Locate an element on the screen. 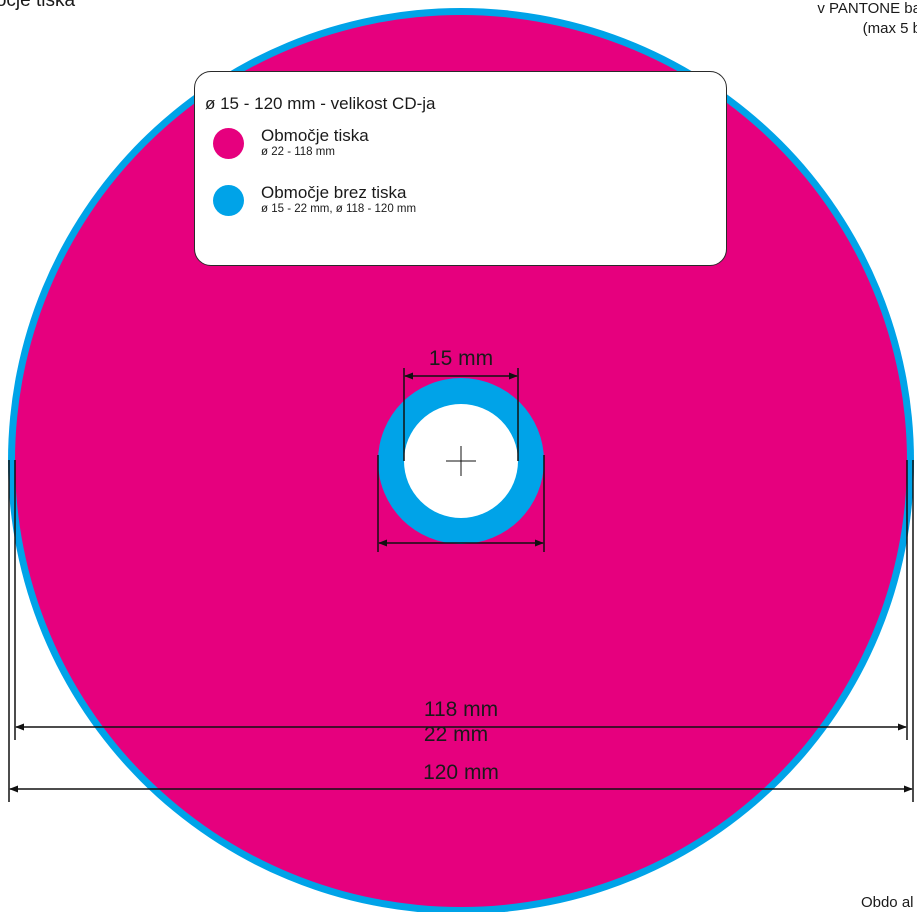 Image resolution: width=917 pixels, height=912 pixels. center-crosshair-icon is located at coordinates (461, 461).